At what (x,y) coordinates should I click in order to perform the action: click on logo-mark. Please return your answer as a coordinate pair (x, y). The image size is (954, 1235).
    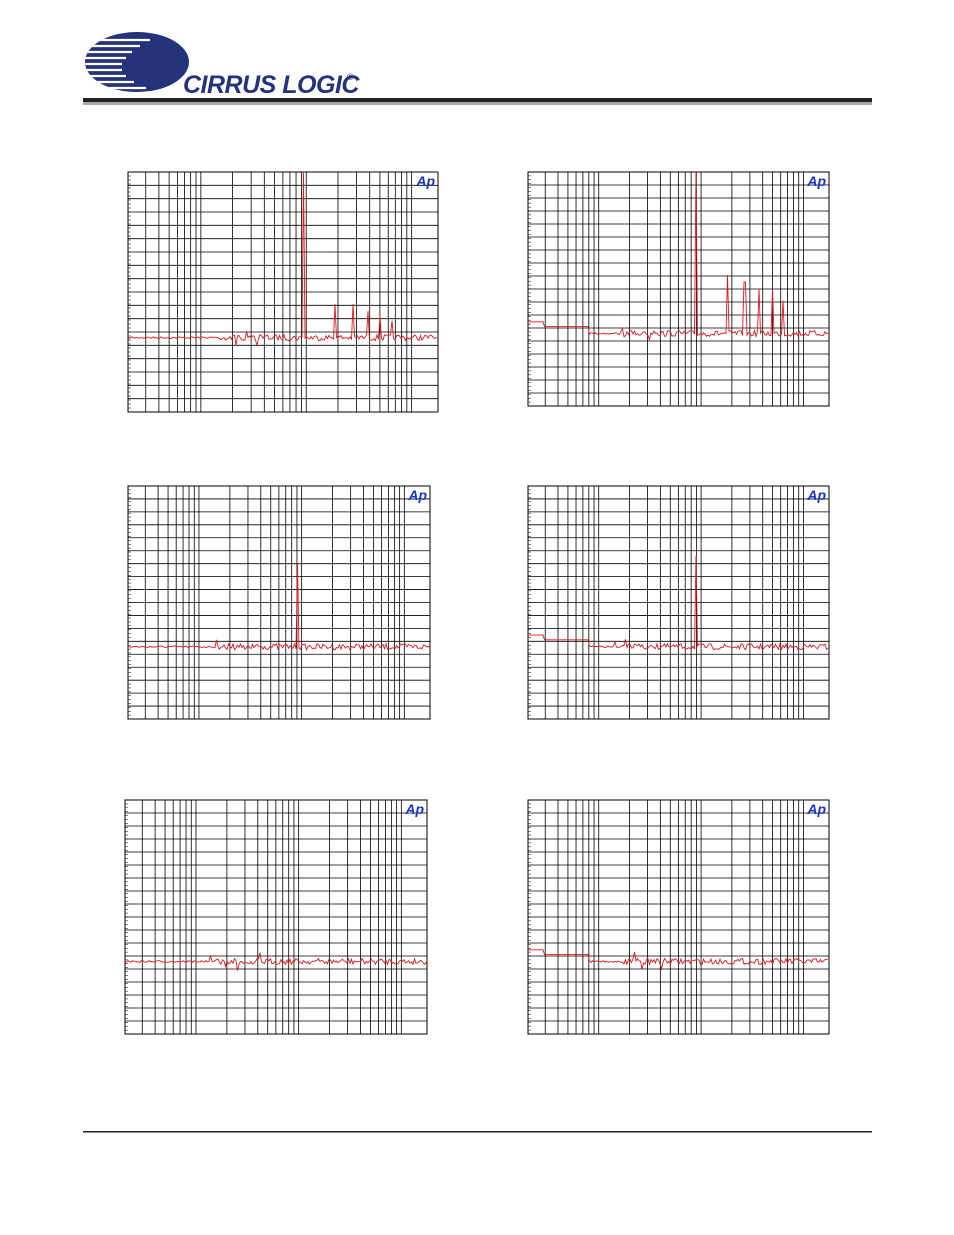
    Looking at the image, I should click on (137, 62).